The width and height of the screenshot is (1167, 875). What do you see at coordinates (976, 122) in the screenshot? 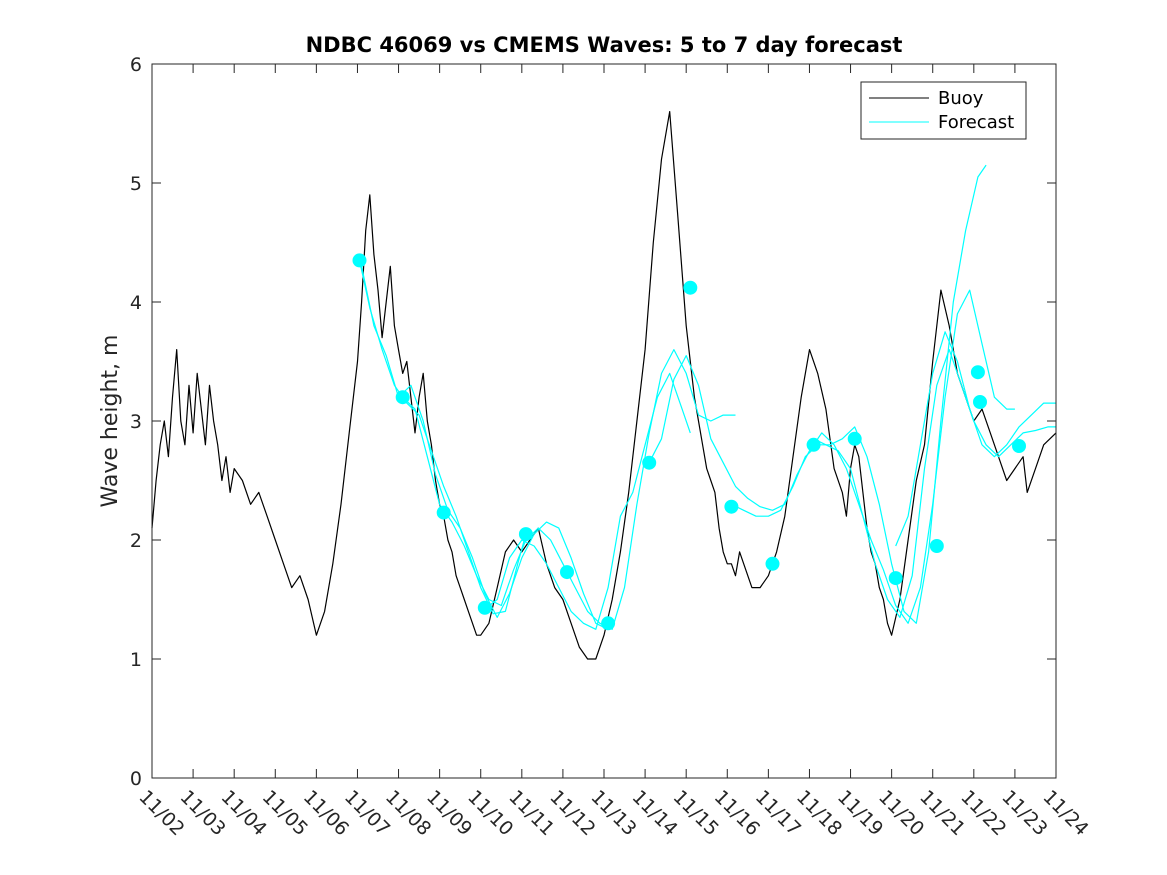
I see `legend-forecast-label: Forecast` at bounding box center [976, 122].